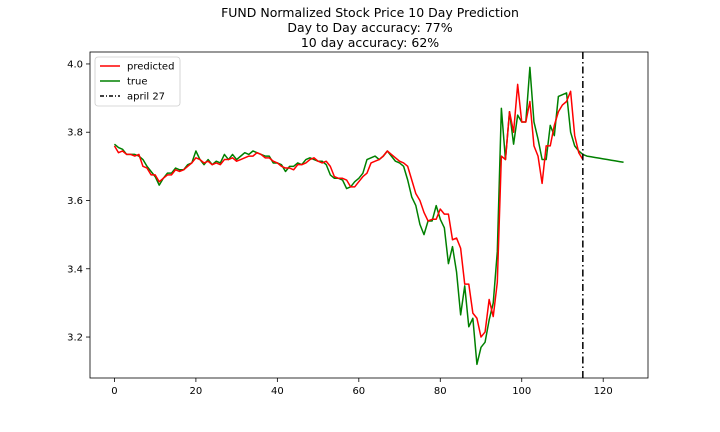 The image size is (720, 432). What do you see at coordinates (150, 67) in the screenshot?
I see `legend-entry-predicted-label: predicted` at bounding box center [150, 67].